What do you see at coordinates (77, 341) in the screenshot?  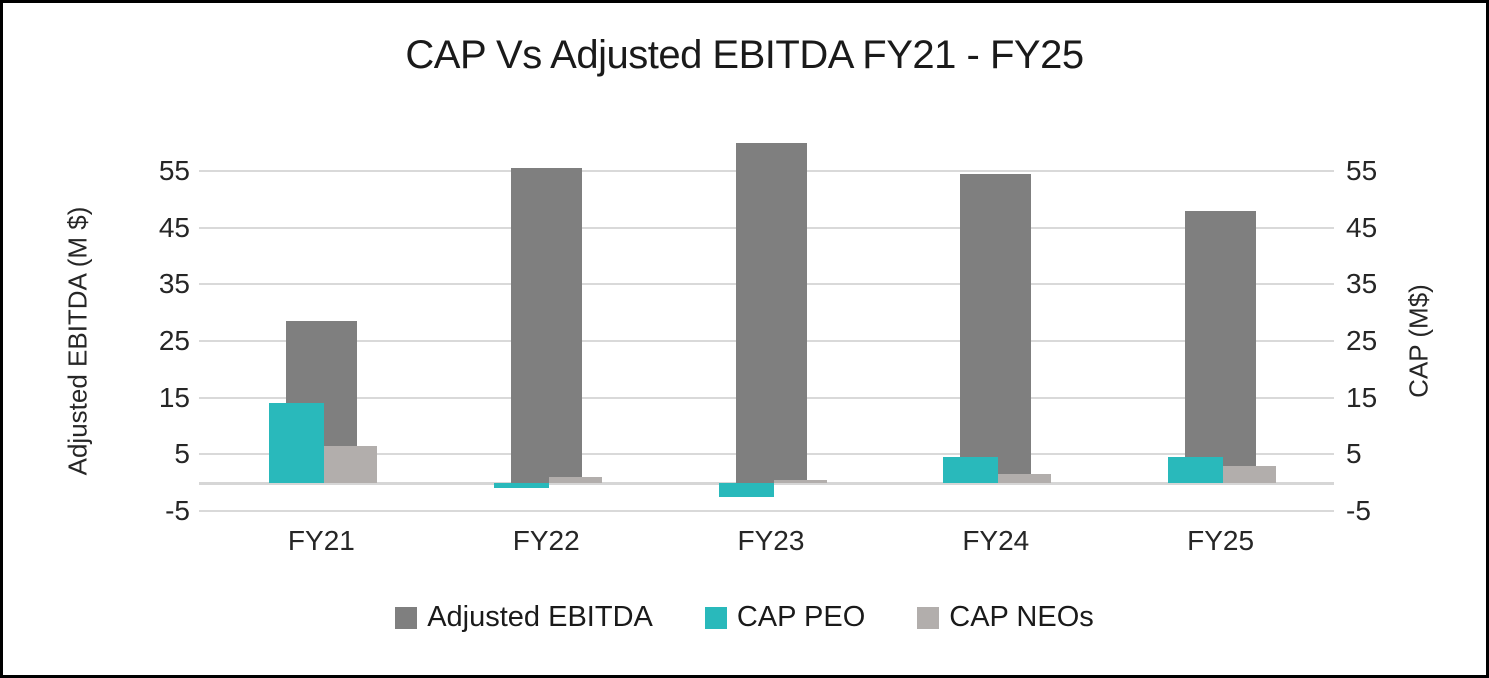 I see `y-axis-title-left: Adjusted EBITDA (M $)` at bounding box center [77, 341].